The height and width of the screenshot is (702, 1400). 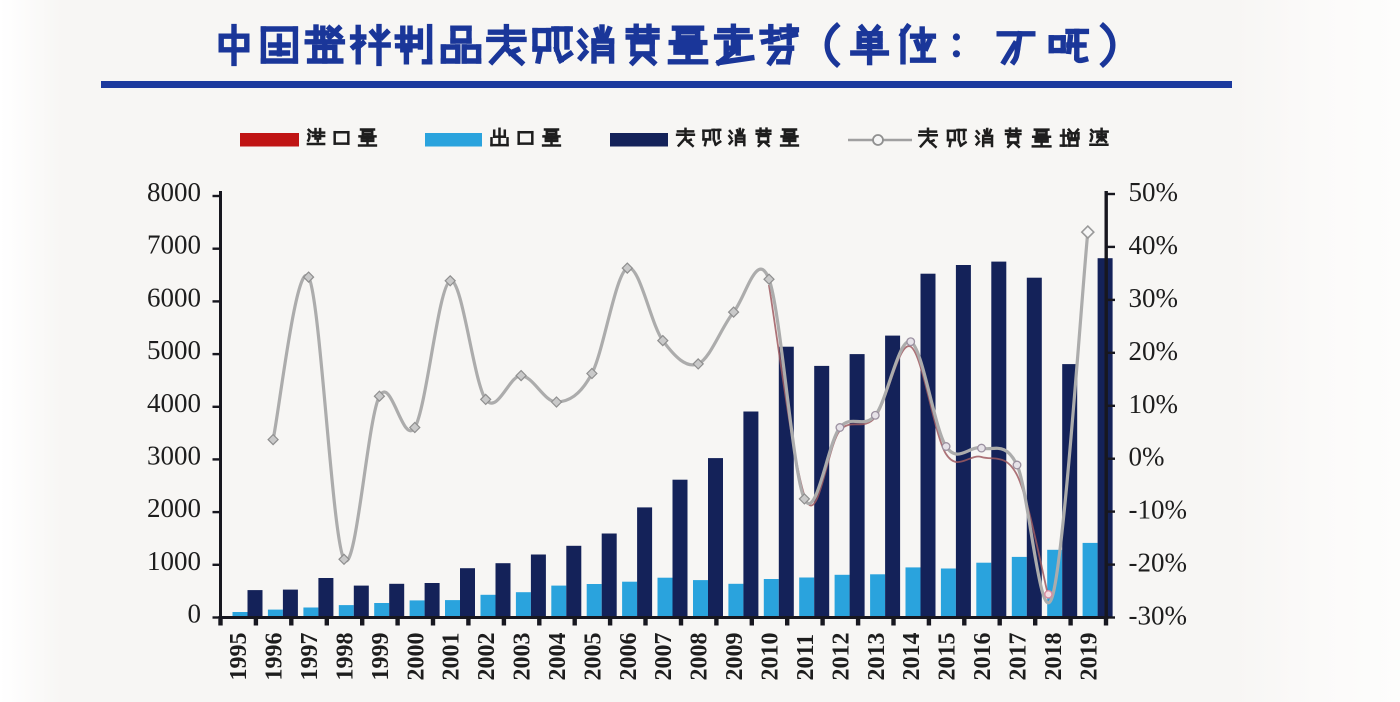 I want to click on svg-text: 0, so click(x=195, y=614).